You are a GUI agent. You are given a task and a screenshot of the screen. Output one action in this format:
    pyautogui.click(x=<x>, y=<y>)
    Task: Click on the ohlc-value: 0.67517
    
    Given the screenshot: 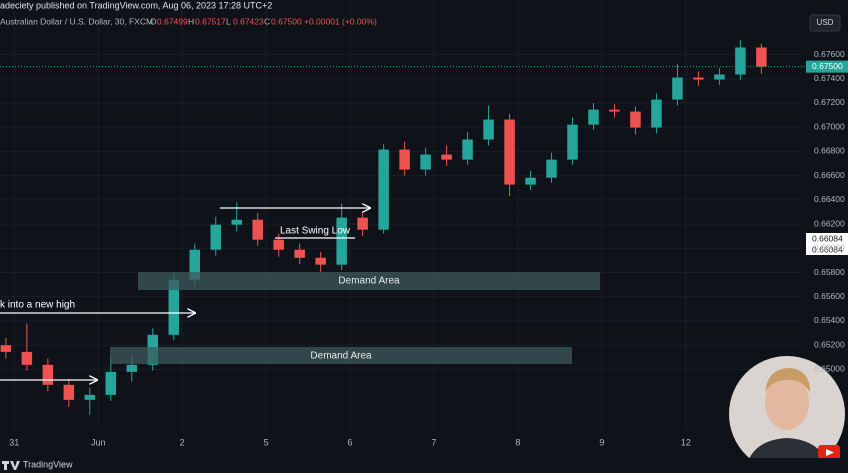 What is the action you would take?
    pyautogui.click(x=210, y=21)
    